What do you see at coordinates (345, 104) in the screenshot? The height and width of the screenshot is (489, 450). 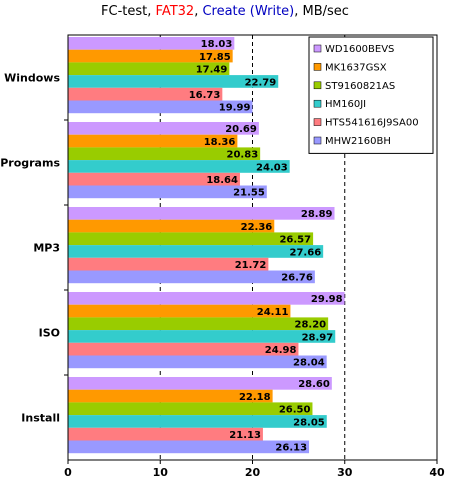 I see `legend-label: HM160JI` at bounding box center [345, 104].